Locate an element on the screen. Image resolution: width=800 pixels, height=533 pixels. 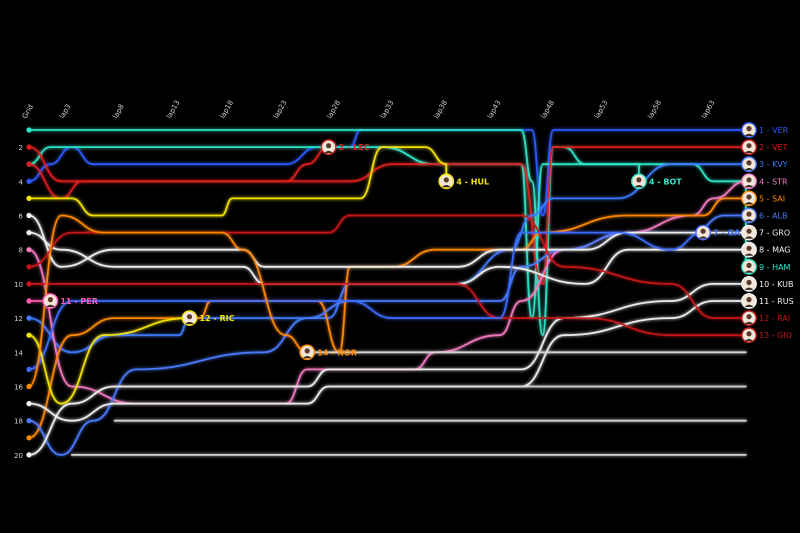
start-dot-rai is located at coordinates (29, 267).